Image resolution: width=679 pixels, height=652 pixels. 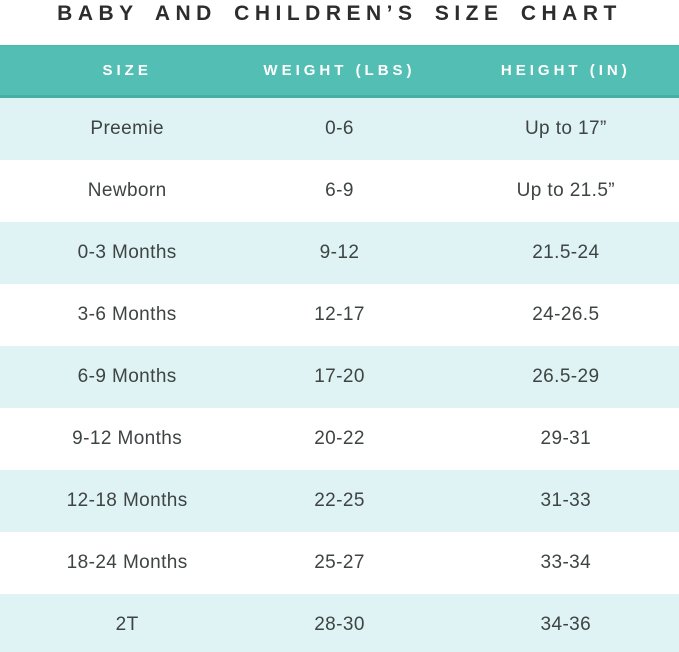 I want to click on column-header-weight: WEIGHT (LBS), so click(x=339, y=71).